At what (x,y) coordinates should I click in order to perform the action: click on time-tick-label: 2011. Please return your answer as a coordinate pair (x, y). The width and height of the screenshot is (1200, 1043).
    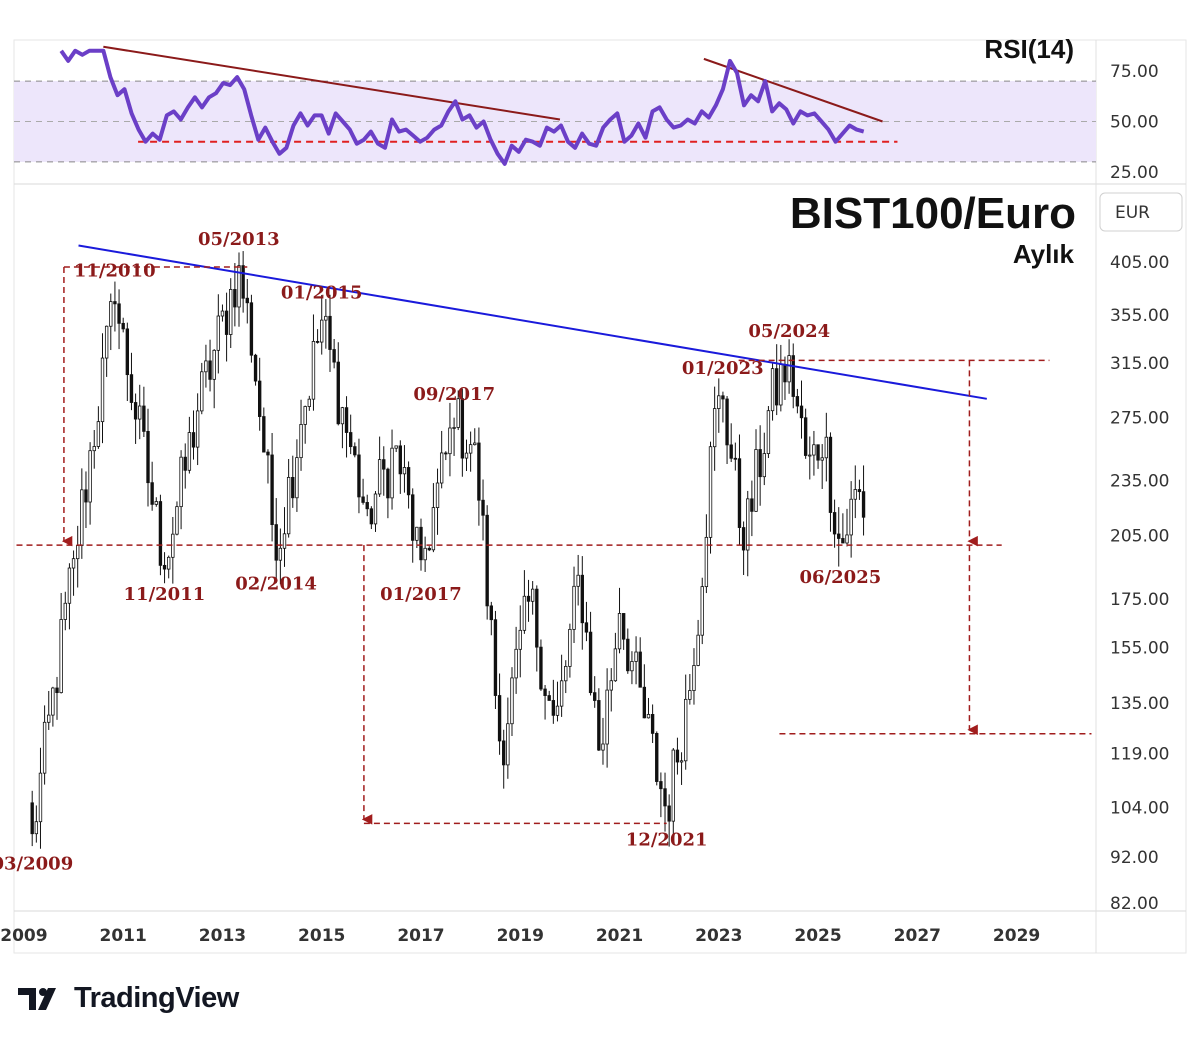
    Looking at the image, I should click on (123, 936).